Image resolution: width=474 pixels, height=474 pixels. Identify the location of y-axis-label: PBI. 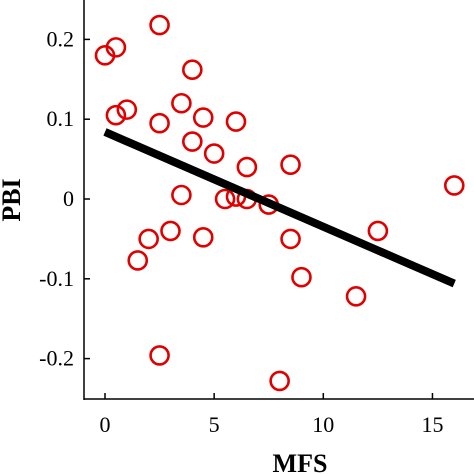
(13, 199).